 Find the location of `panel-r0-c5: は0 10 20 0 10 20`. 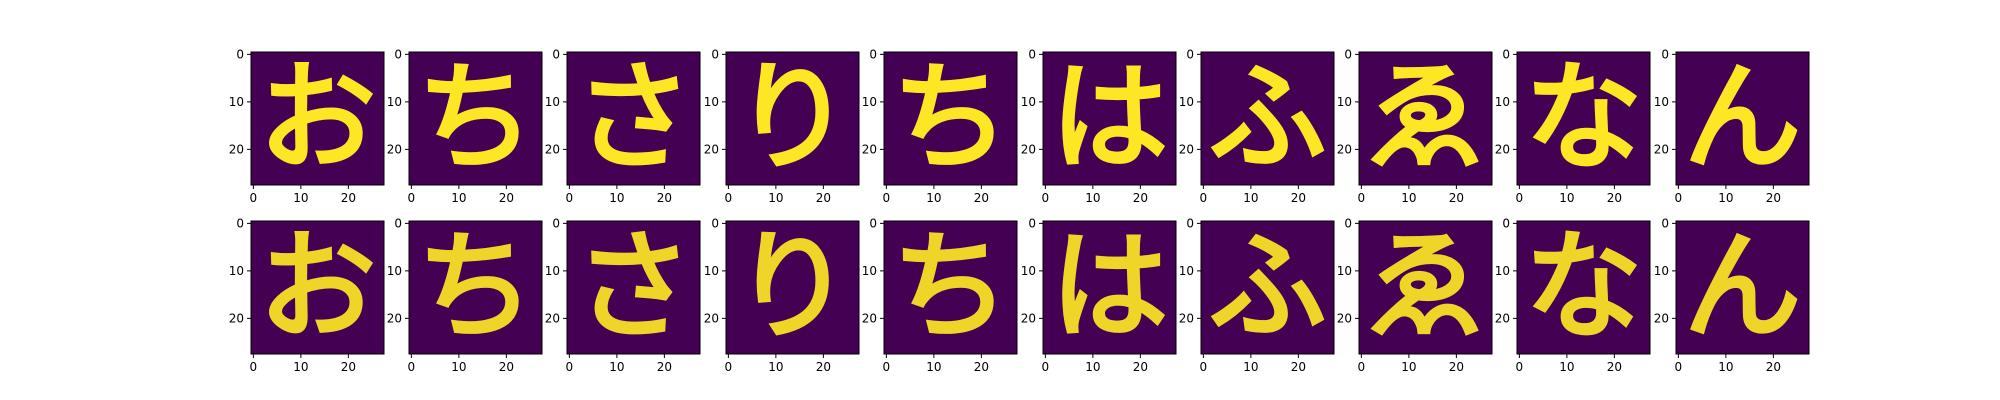

panel-r0-c5: は0 10 20 0 10 20 is located at coordinates (1099, 126).